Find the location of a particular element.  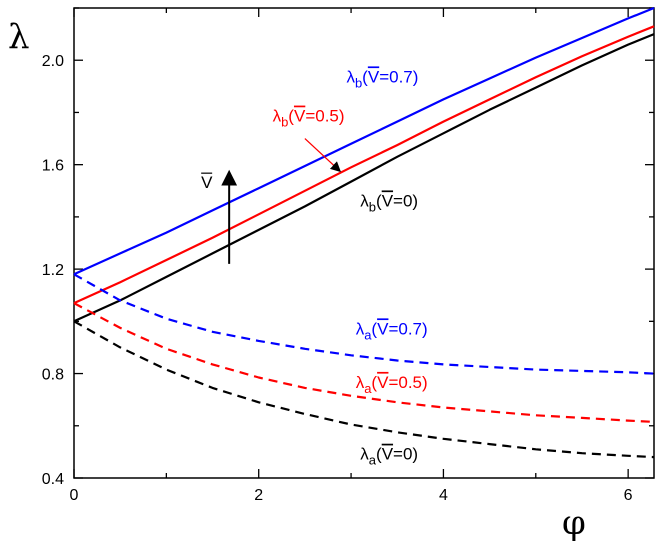

x-tick-label: 6 is located at coordinates (628, 495).